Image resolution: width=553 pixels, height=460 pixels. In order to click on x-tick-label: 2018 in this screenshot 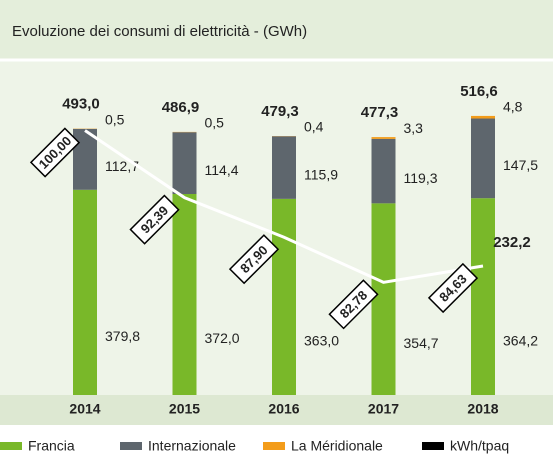, I will do `click(482, 409)`.